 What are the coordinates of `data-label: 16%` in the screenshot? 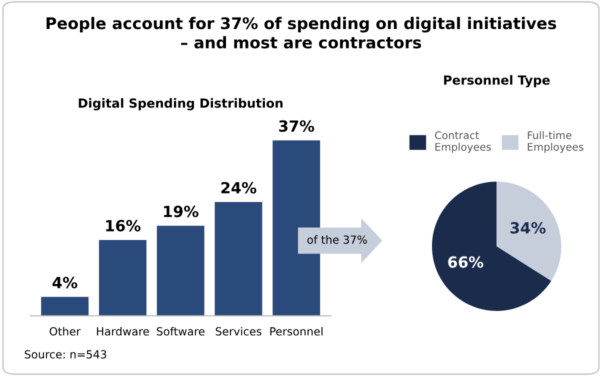 It's located at (123, 226).